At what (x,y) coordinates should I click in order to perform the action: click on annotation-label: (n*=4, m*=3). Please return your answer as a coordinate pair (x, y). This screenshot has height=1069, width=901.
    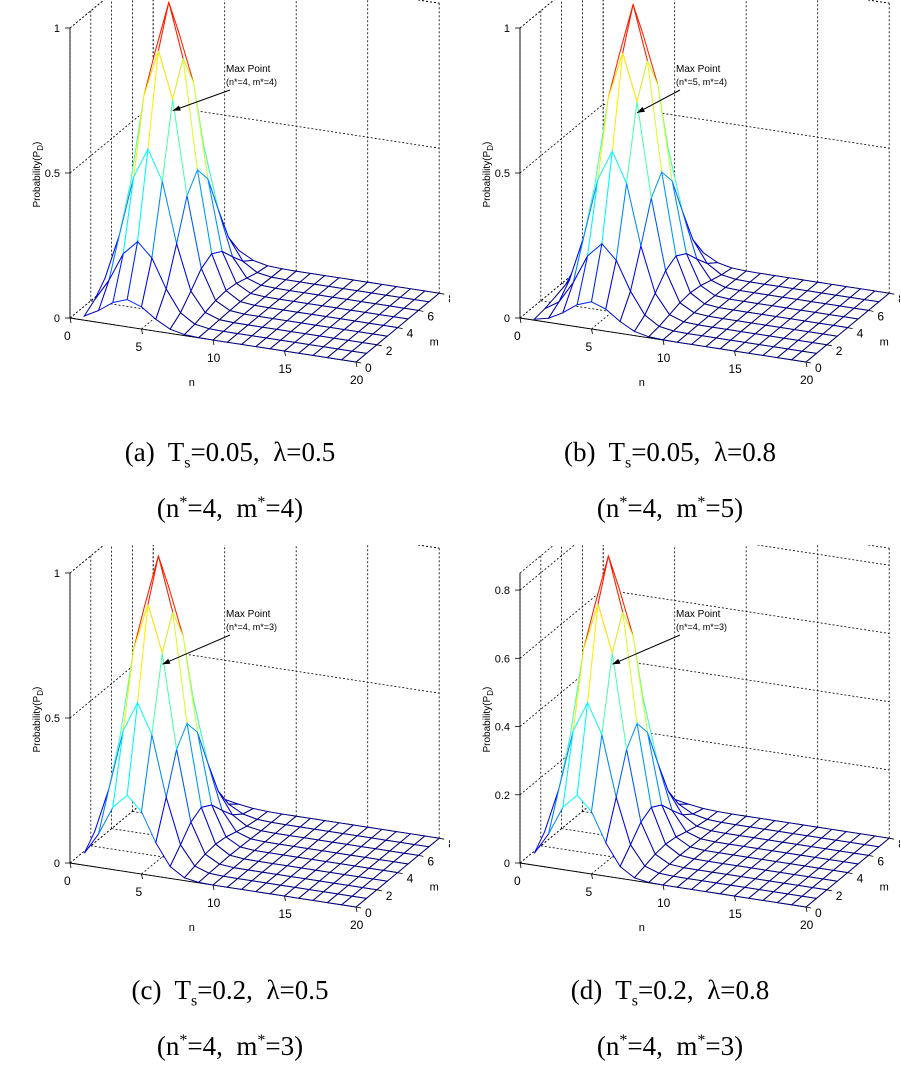
    Looking at the image, I should click on (701, 627).